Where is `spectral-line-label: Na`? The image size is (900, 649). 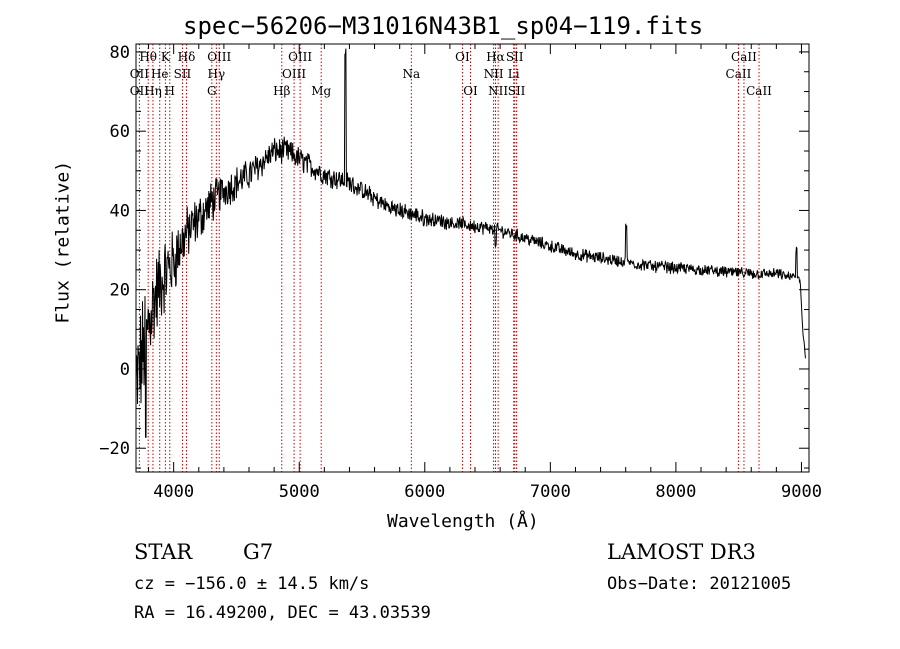 spectral-line-label: Na is located at coordinates (412, 74).